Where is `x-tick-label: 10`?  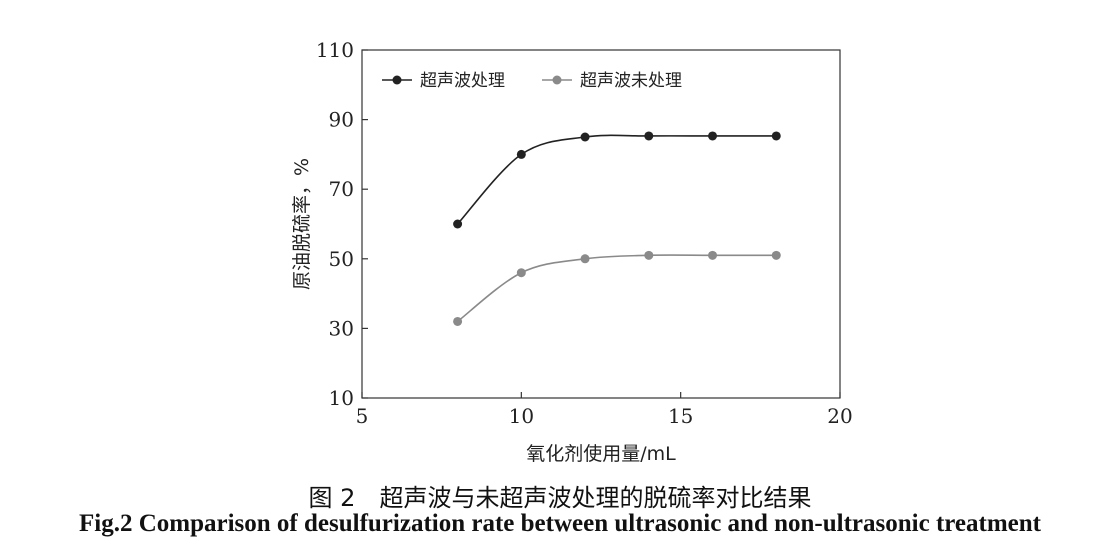
x-tick-label: 10 is located at coordinates (521, 416).